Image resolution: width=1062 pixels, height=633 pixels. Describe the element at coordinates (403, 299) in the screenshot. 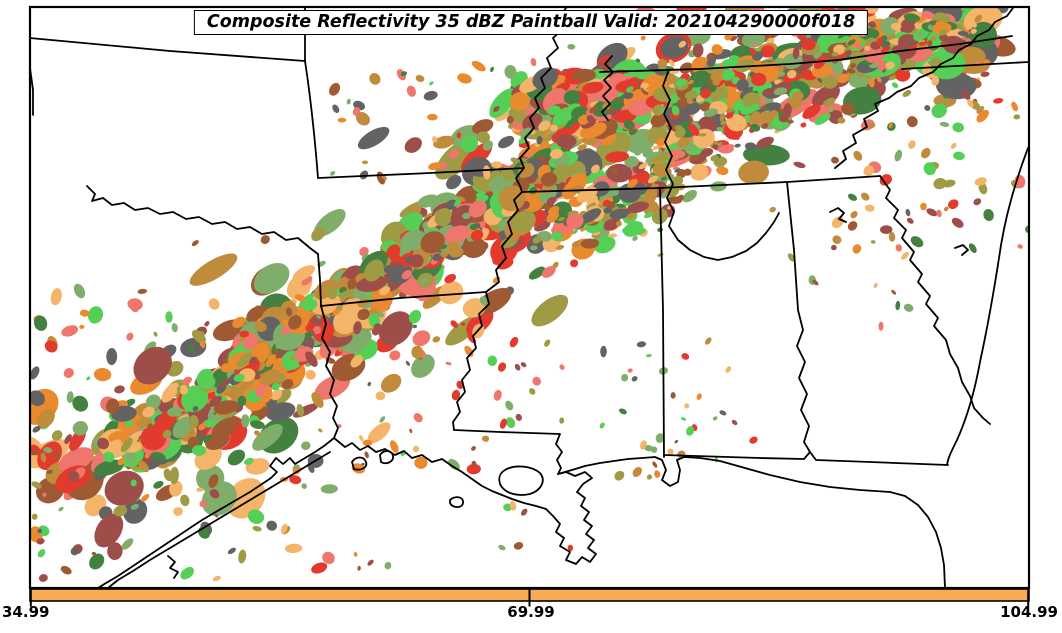

I see `border-ar-la` at that location.